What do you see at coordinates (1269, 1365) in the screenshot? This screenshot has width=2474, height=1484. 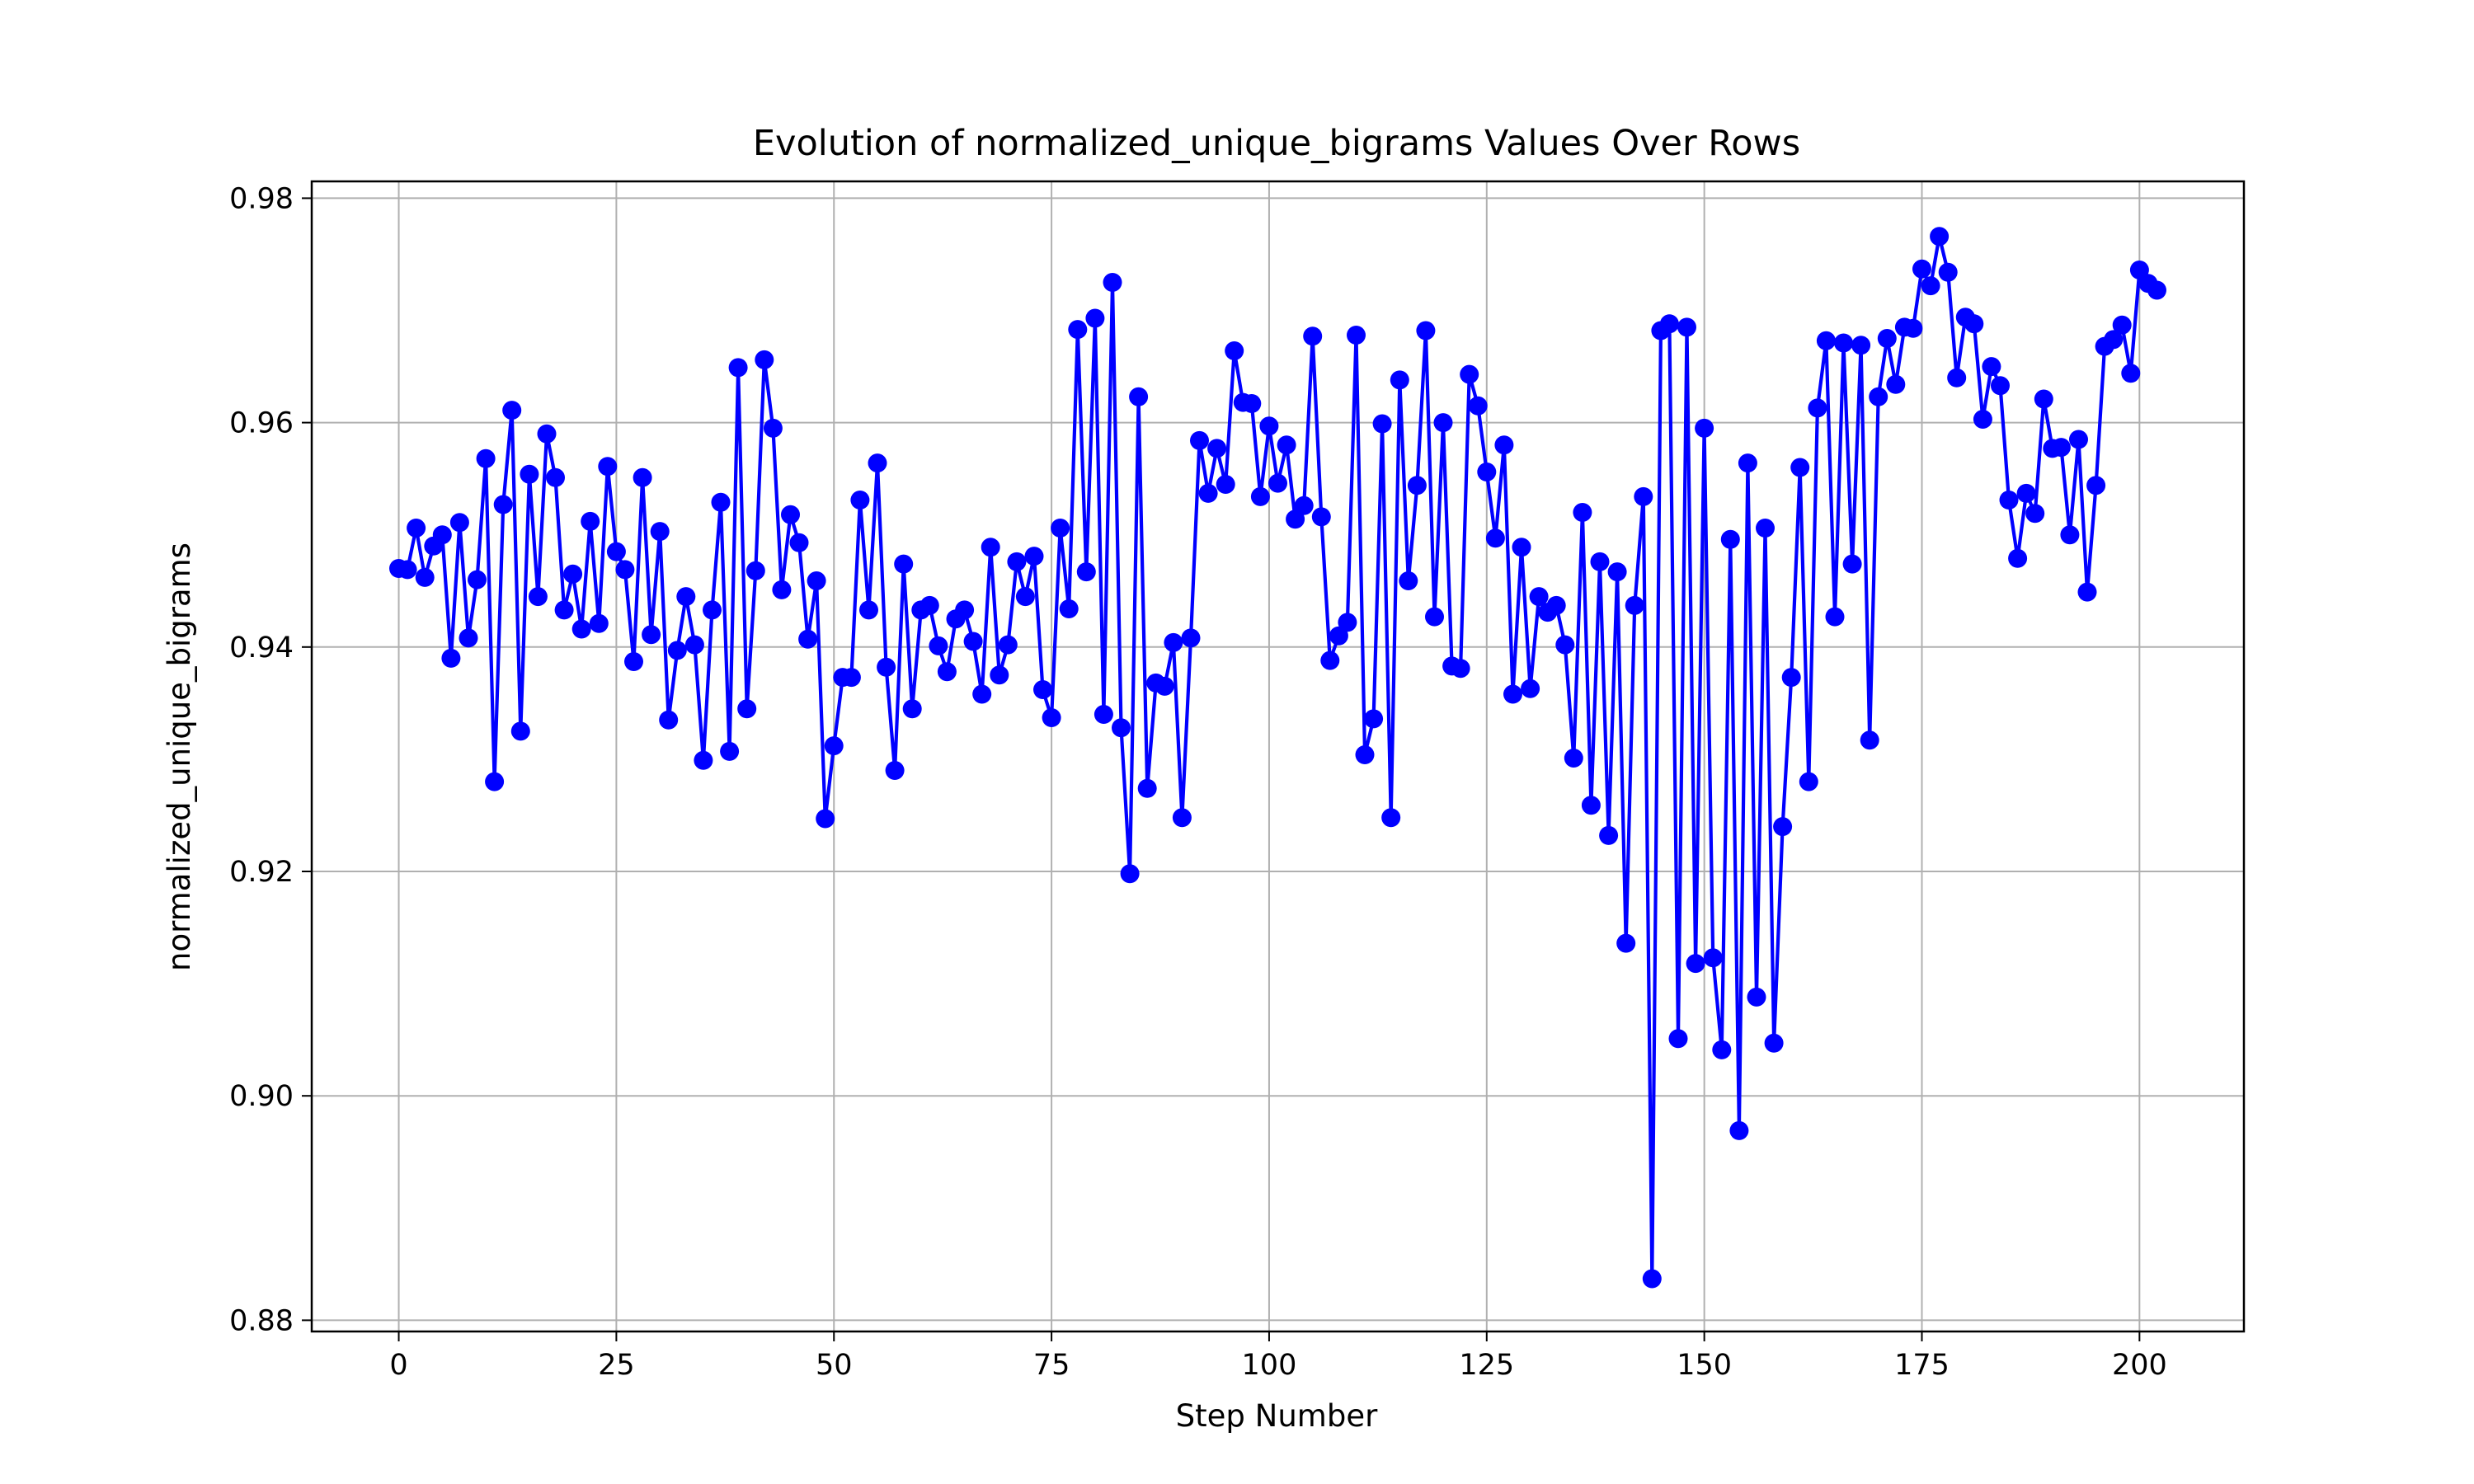 I see `x-tick-label: 100` at bounding box center [1269, 1365].